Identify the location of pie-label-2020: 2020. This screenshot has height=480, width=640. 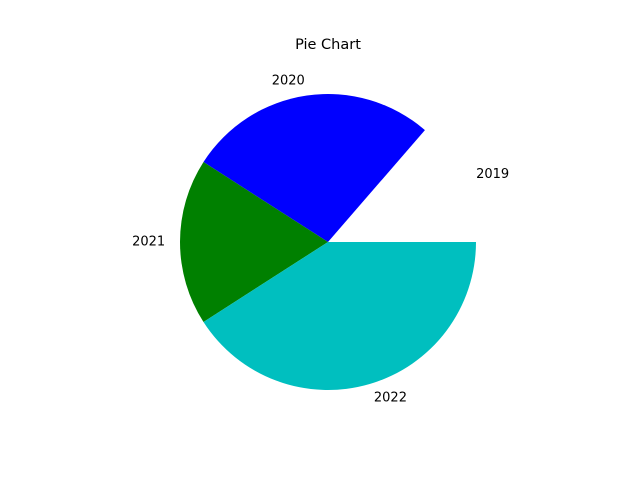
(288, 80).